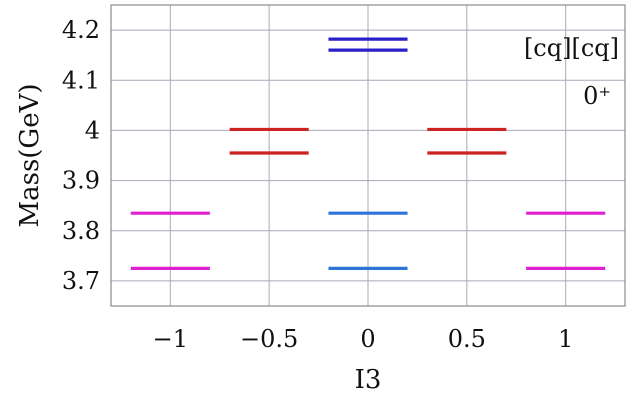  Describe the element at coordinates (81, 155) in the screenshot. I see `y-tick-labels: 3.7 3.8 3.9 4 4.1 4.2` at that location.